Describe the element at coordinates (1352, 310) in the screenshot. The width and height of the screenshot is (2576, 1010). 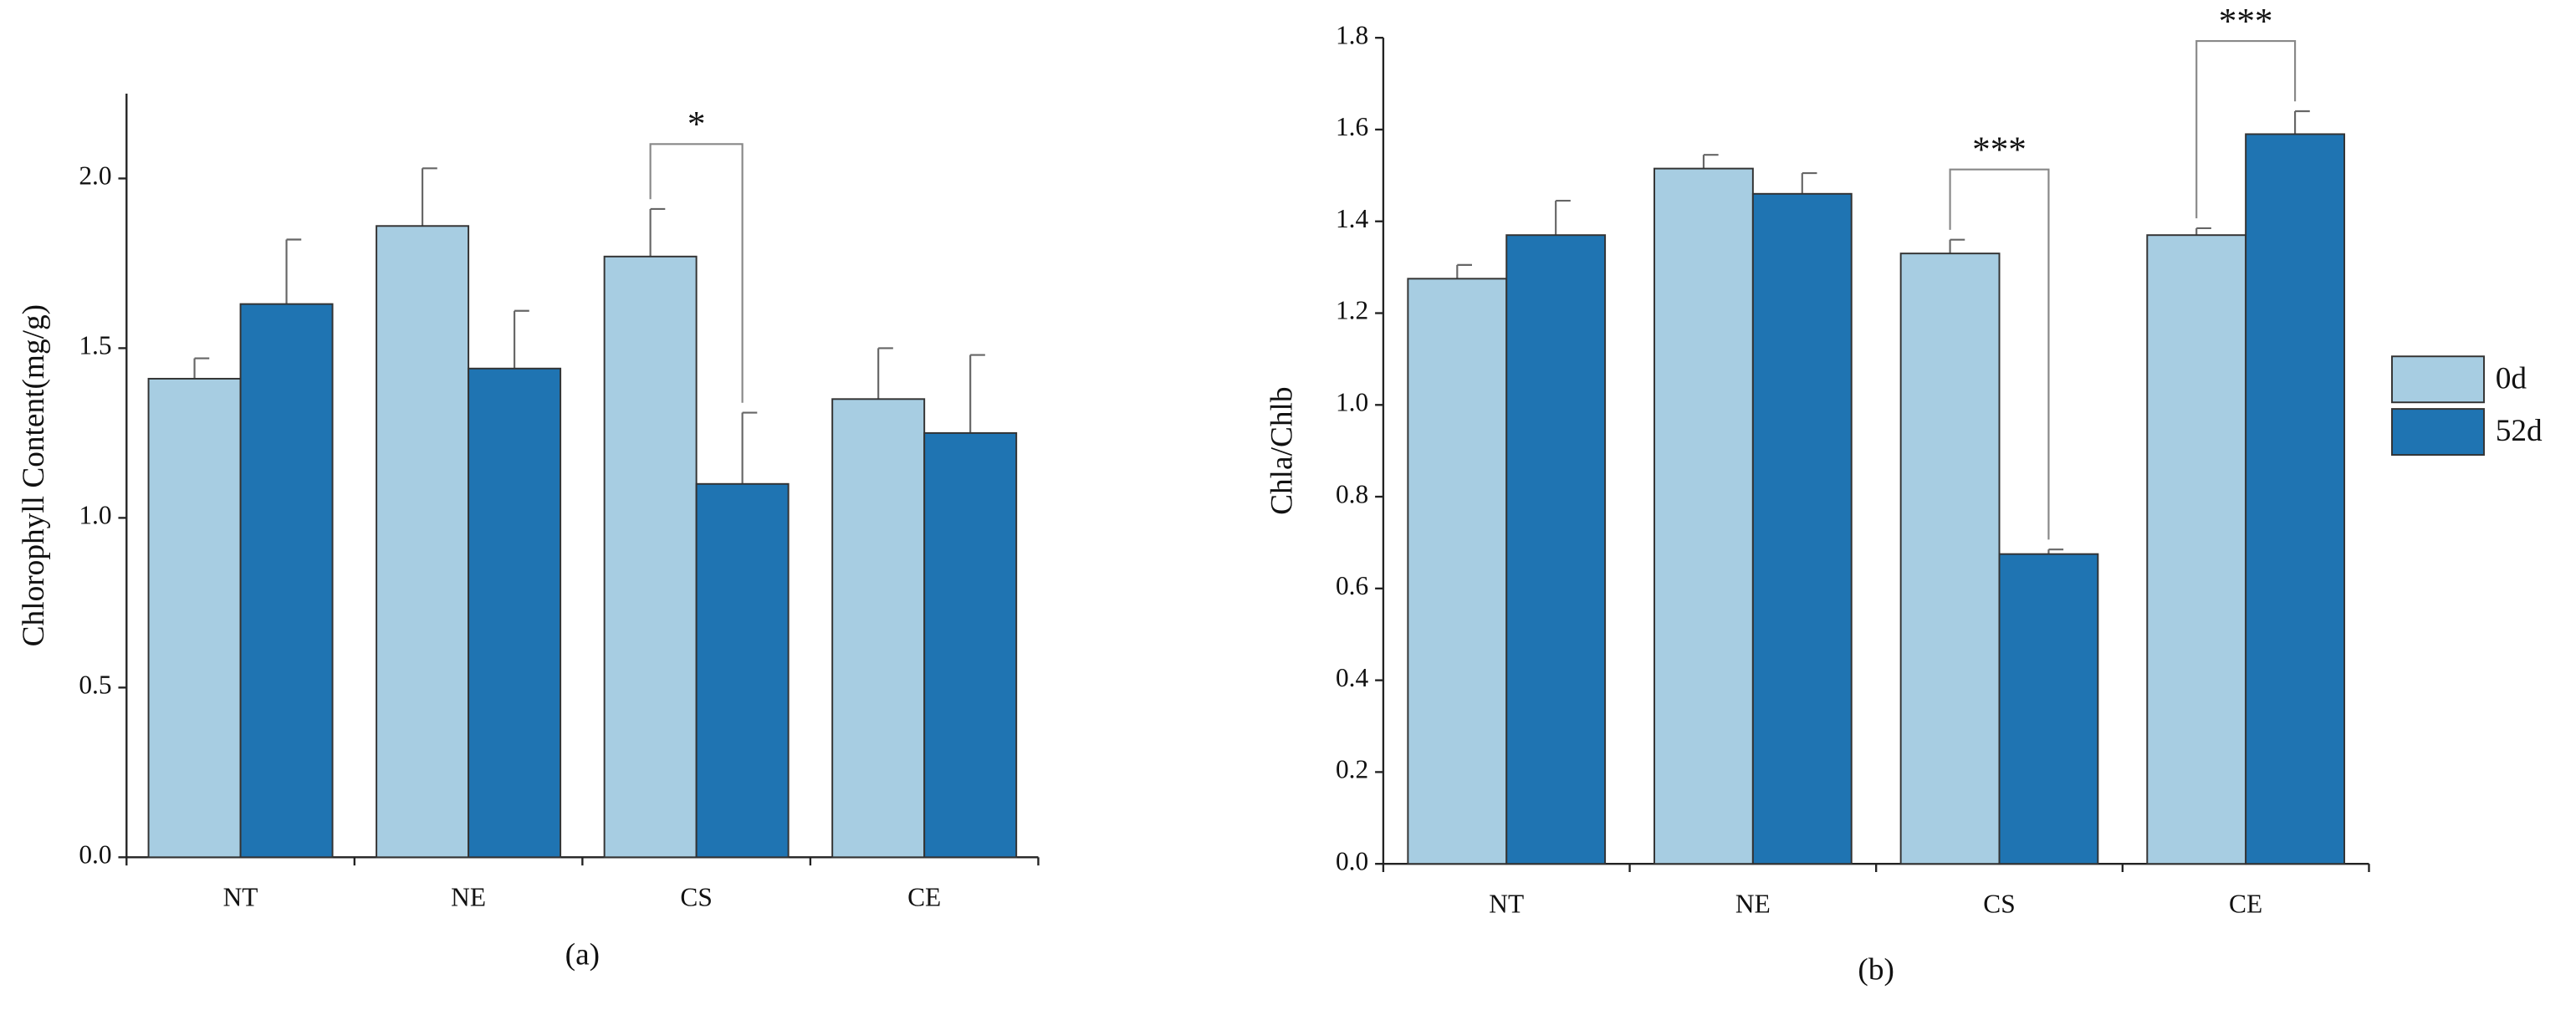
I see `y-tick-label: 1.2` at that location.